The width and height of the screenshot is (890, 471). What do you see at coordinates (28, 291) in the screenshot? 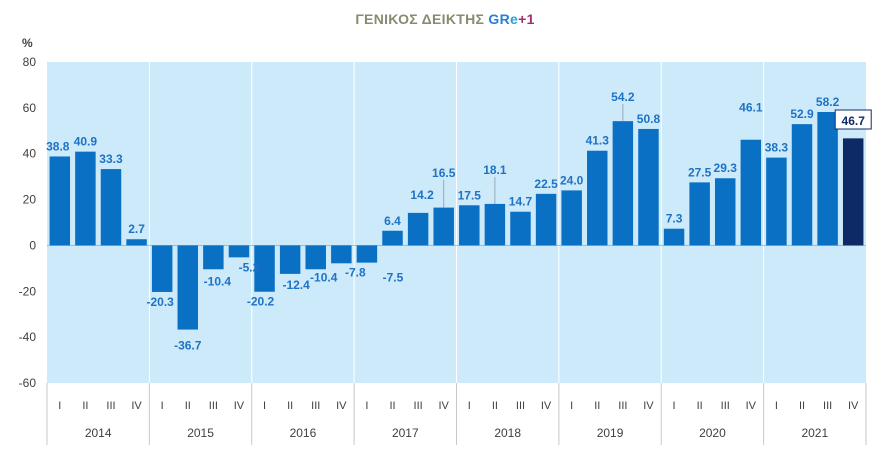
I see `y-tick-label: -20` at bounding box center [28, 291].